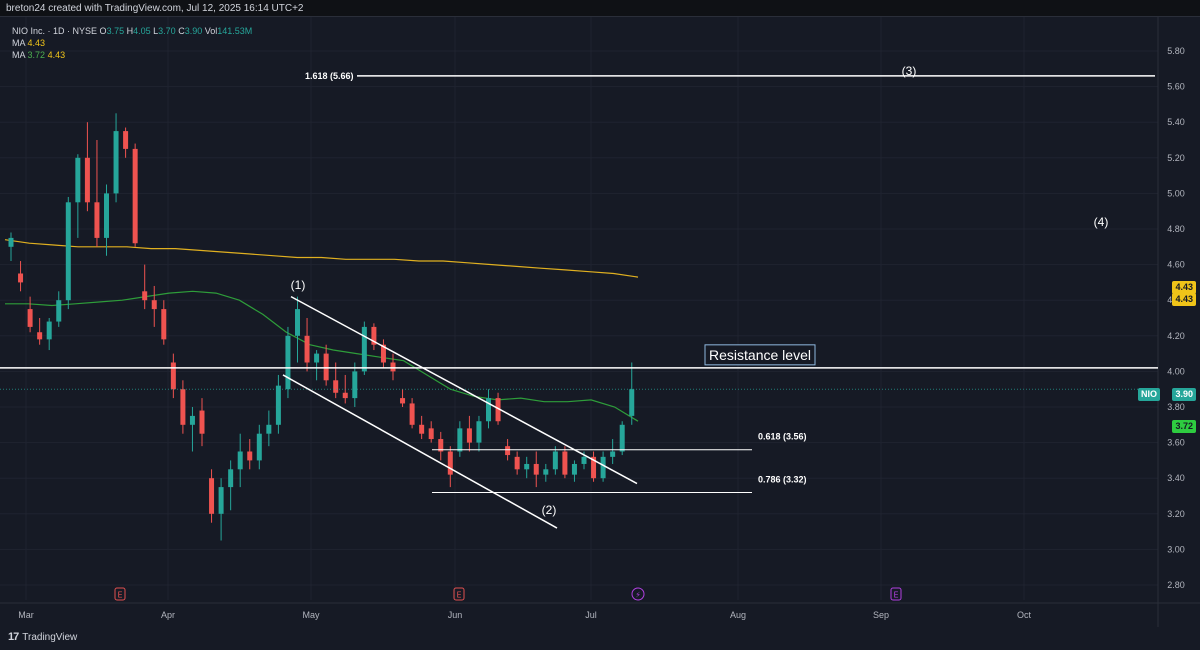 This screenshot has width=1200, height=650. Describe the element at coordinates (508, 594) in the screenshot. I see `event-markers: E E ⚡ E` at that location.